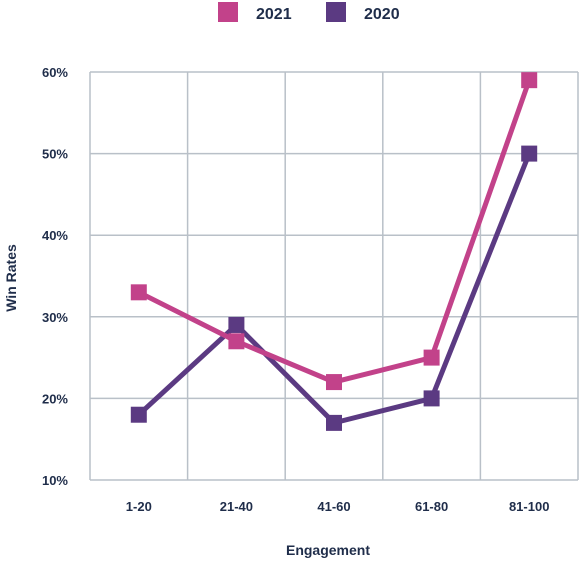 The width and height of the screenshot is (580, 561). Describe the element at coordinates (529, 506) in the screenshot. I see `x-tick-label: 81-100` at that location.